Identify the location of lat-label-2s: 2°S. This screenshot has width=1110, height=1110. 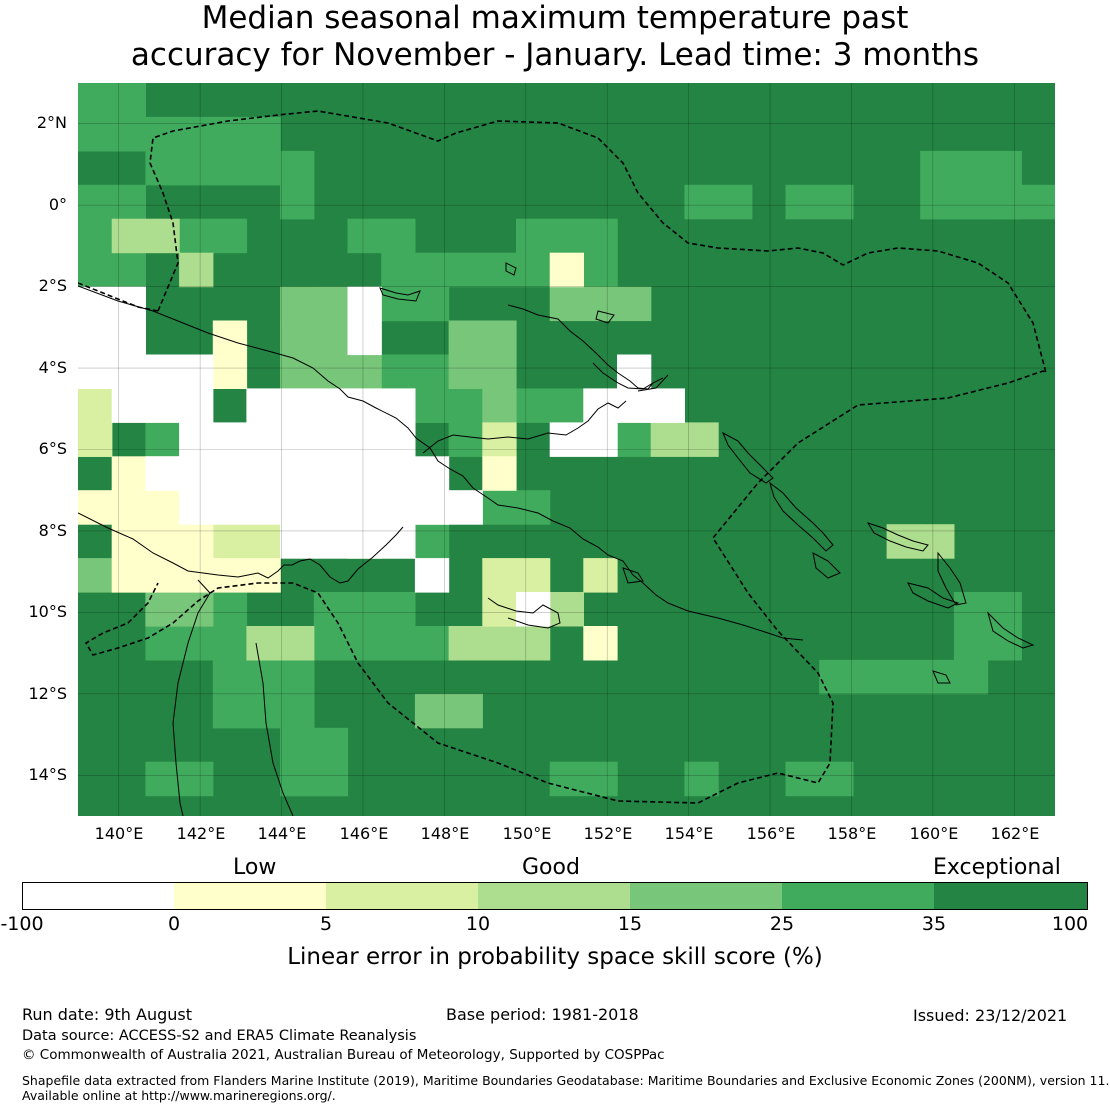
(52, 285).